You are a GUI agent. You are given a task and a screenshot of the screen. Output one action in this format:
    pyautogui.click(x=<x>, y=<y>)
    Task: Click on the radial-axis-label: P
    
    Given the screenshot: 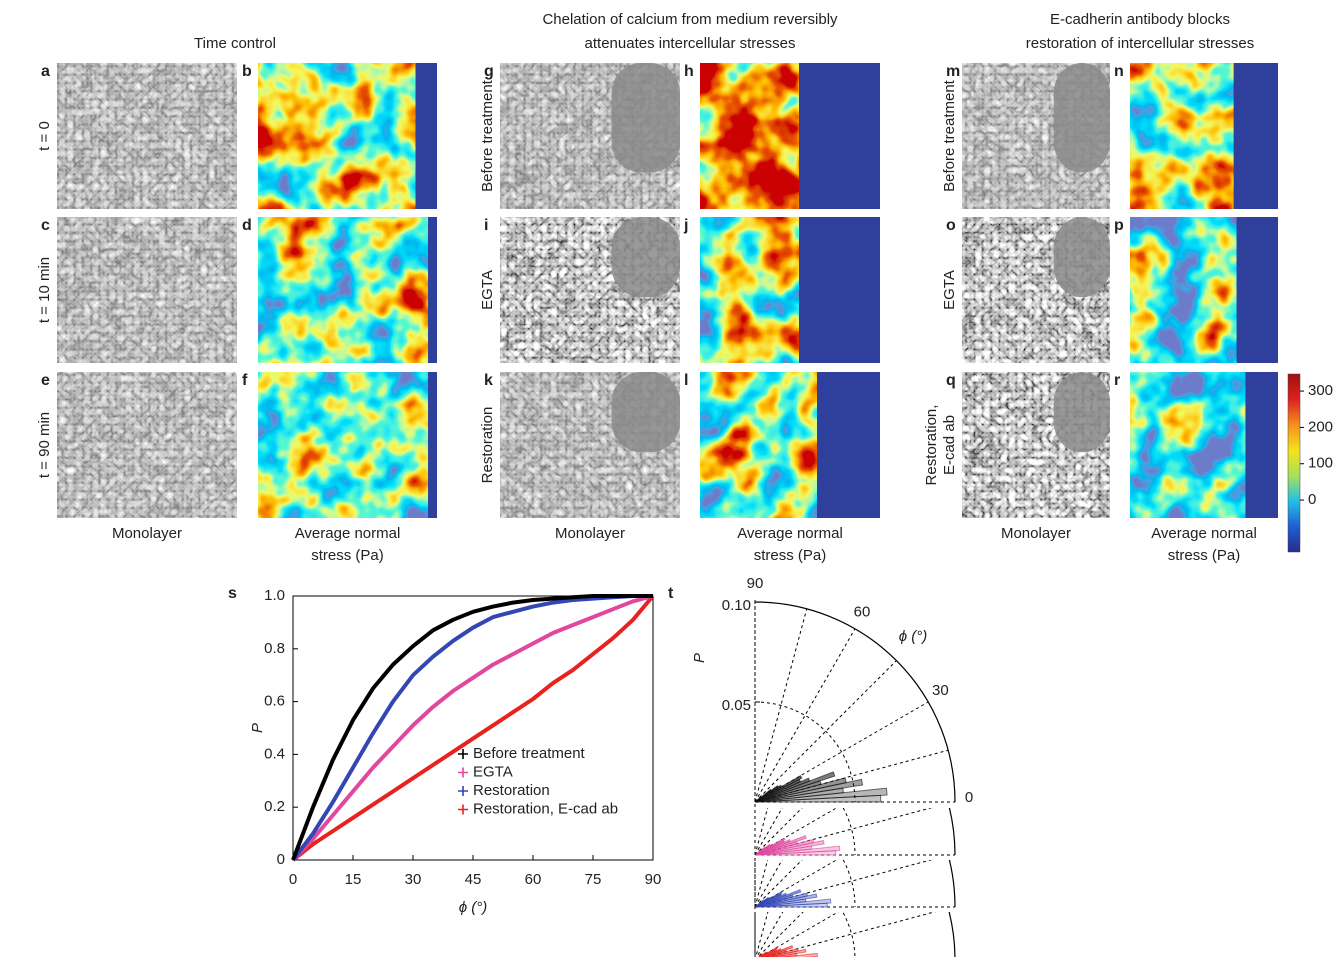 What is the action you would take?
    pyautogui.click(x=699, y=658)
    